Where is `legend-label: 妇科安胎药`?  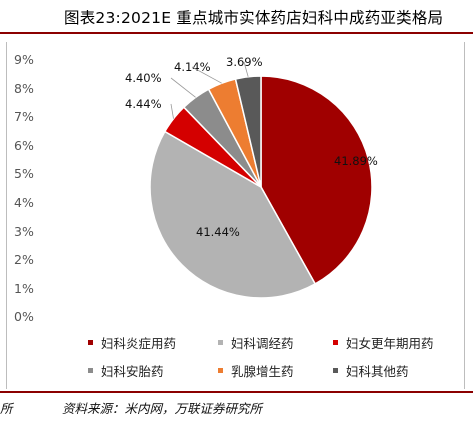
legend-label: 妇科安胎药 is located at coordinates (132, 371).